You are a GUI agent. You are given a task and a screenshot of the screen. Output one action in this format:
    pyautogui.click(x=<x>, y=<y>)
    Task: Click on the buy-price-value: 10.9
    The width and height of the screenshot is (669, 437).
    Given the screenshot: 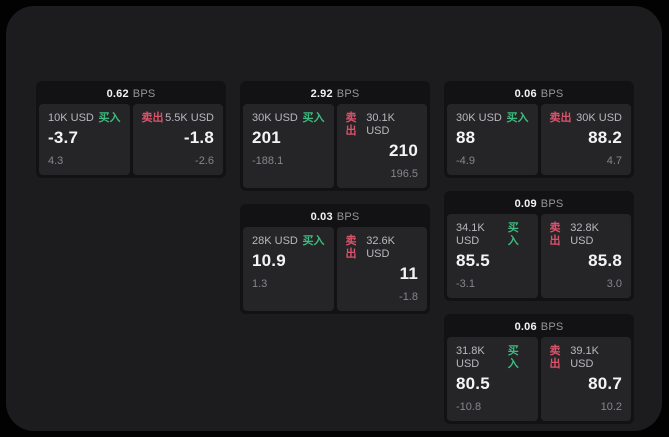 What is the action you would take?
    pyautogui.click(x=269, y=260)
    